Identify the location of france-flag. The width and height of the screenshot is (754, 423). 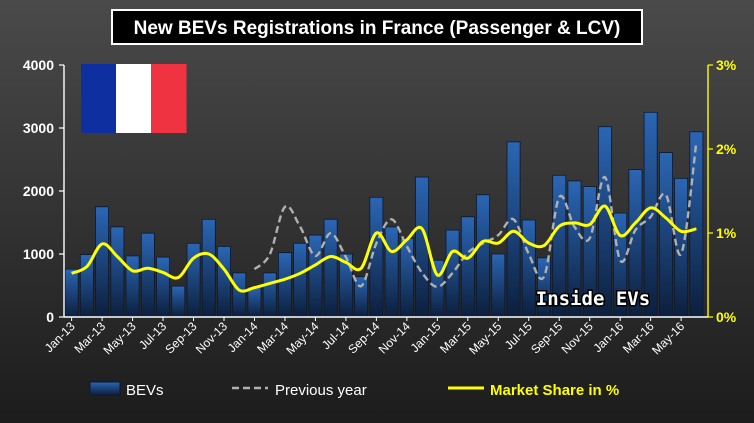
(134, 98).